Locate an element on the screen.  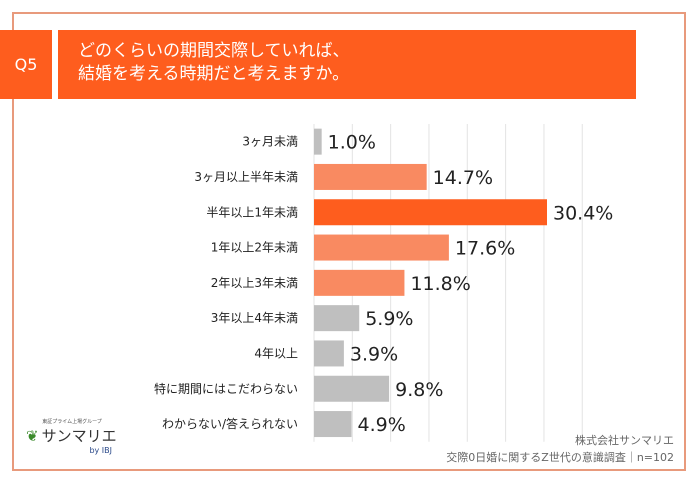
data-label: 5.9% is located at coordinates (389, 319).